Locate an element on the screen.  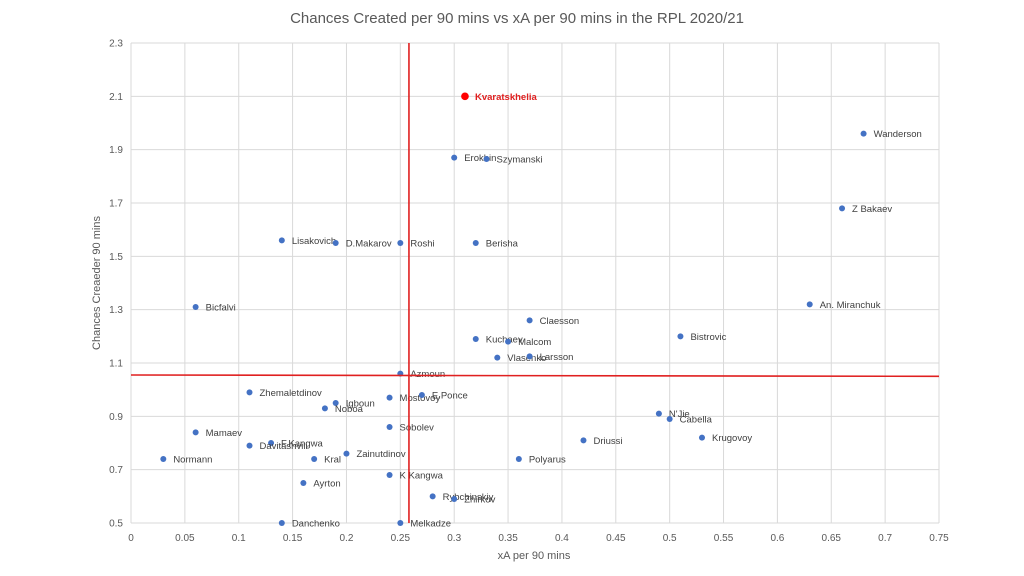
point-label: Zhemaletdinov is located at coordinates (291, 393).